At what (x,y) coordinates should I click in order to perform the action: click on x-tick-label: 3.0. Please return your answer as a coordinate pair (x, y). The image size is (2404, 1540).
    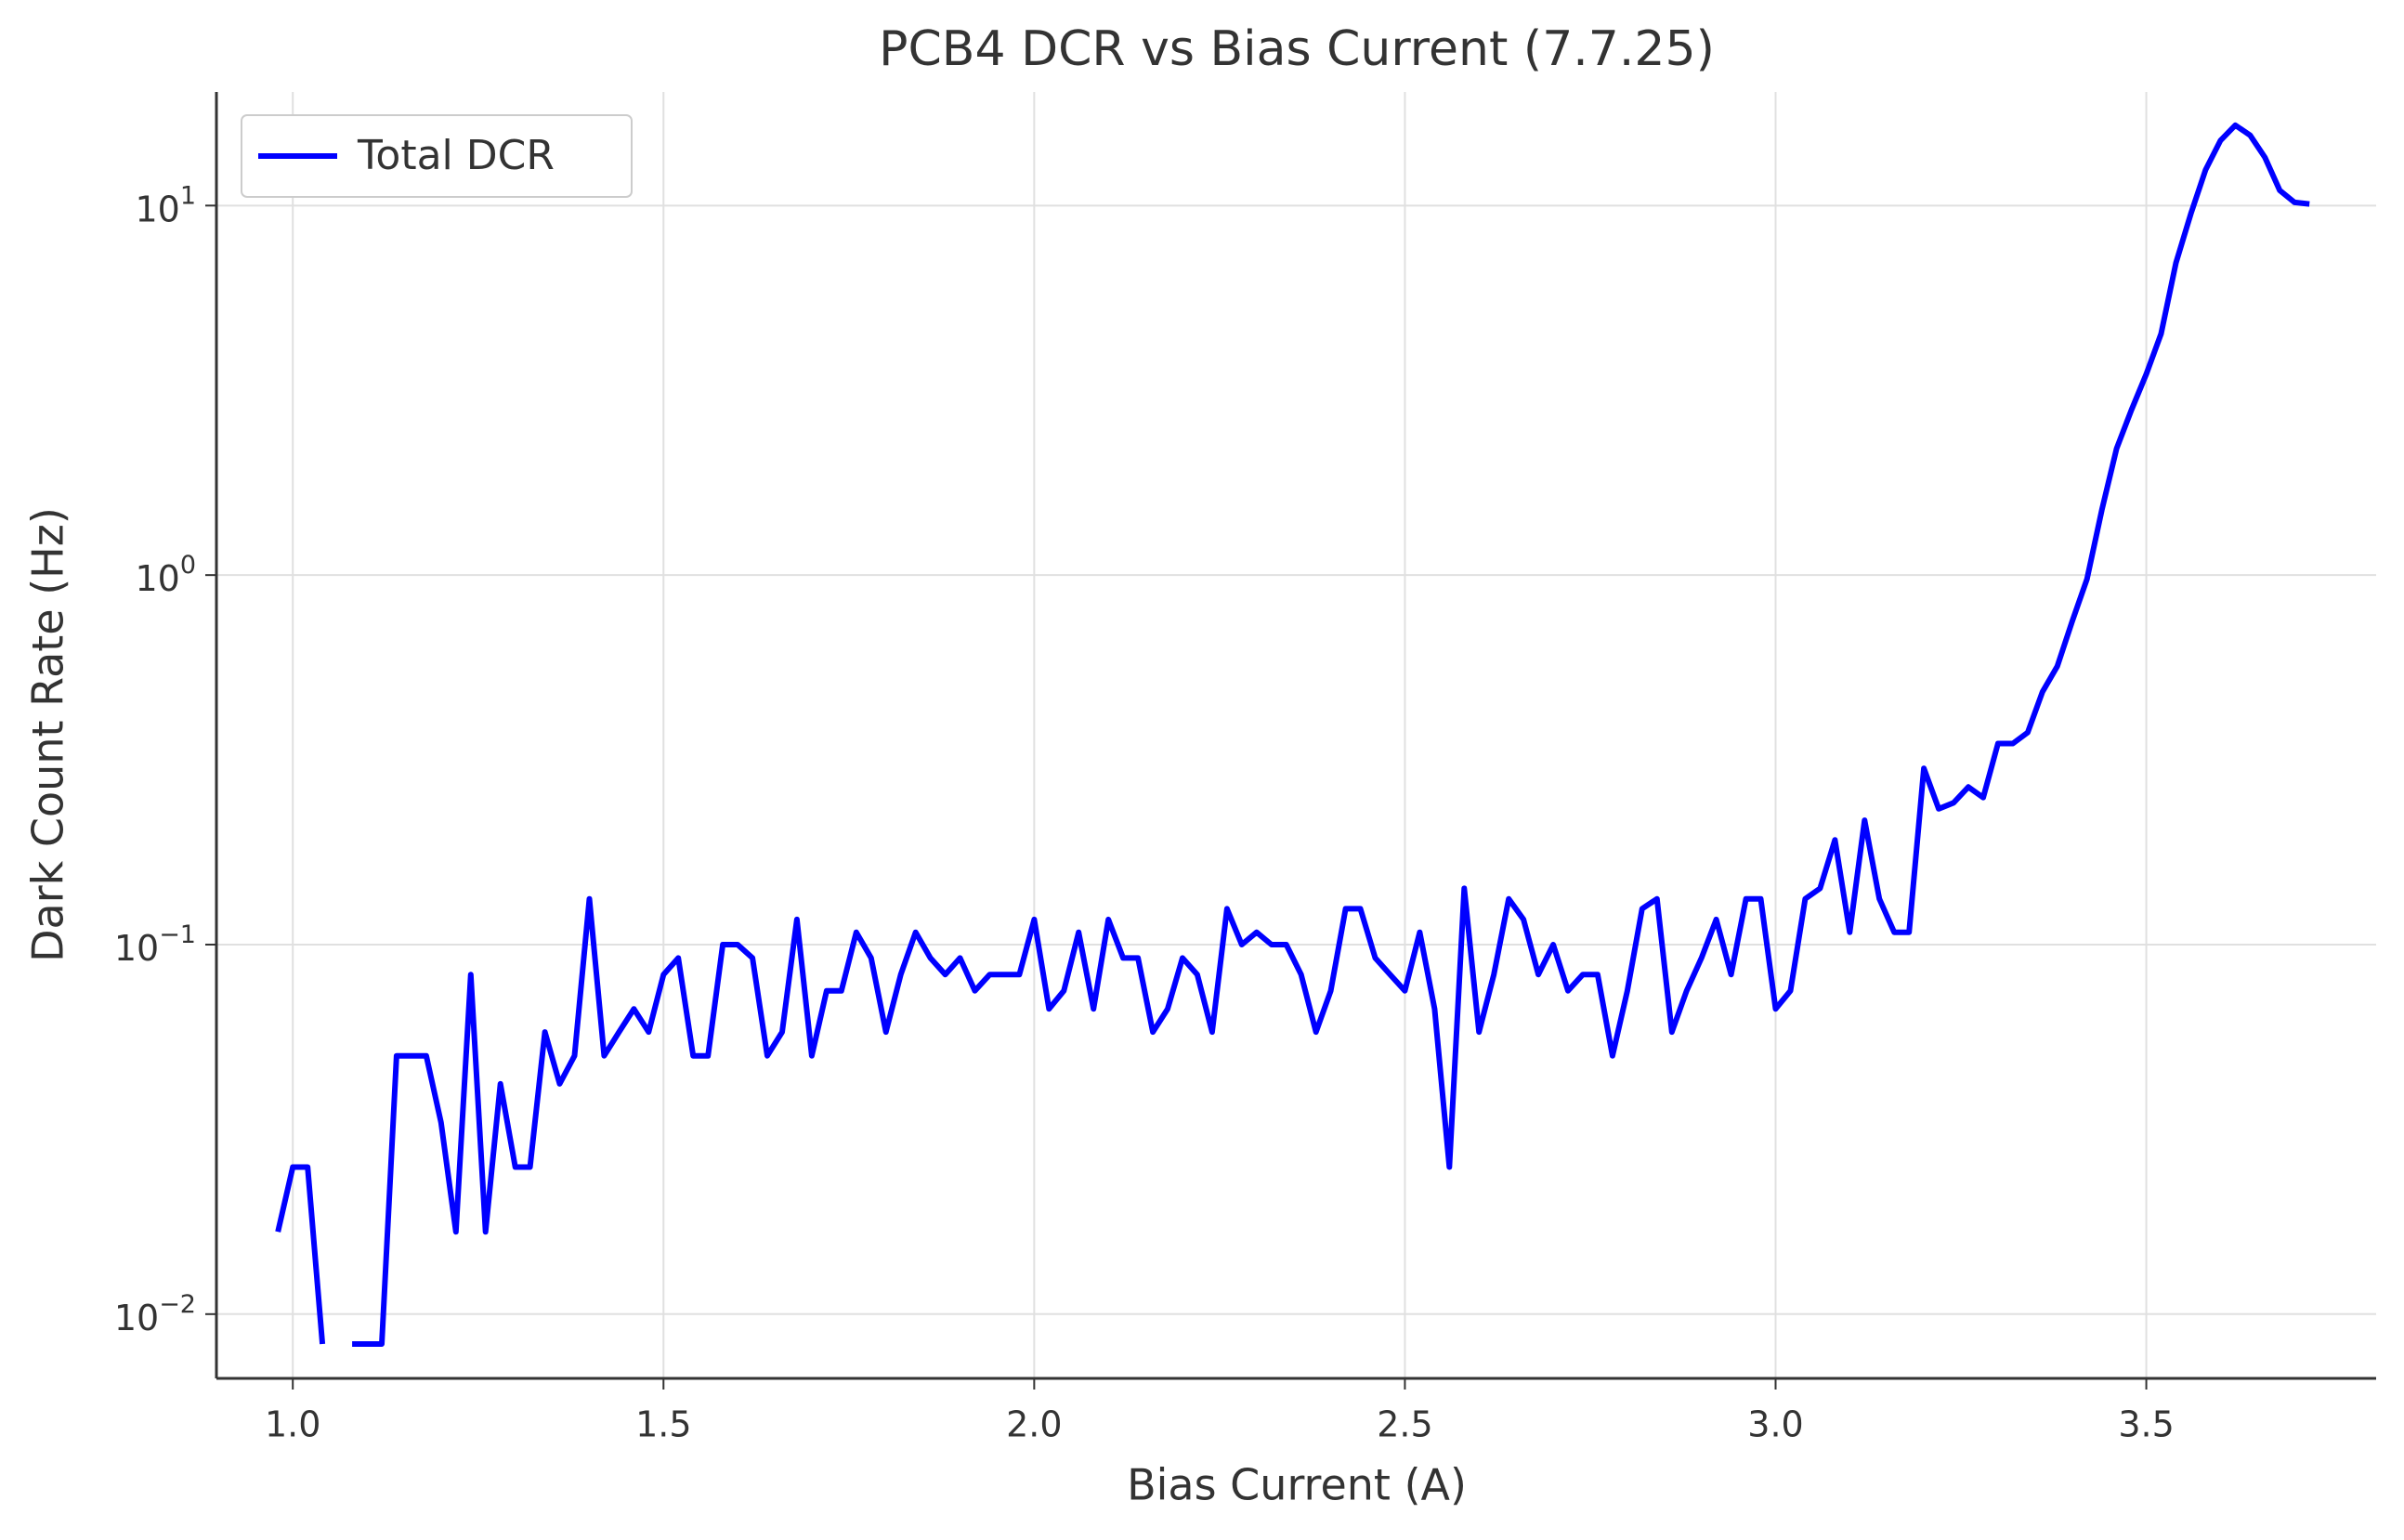
    Looking at the image, I should click on (1775, 1424).